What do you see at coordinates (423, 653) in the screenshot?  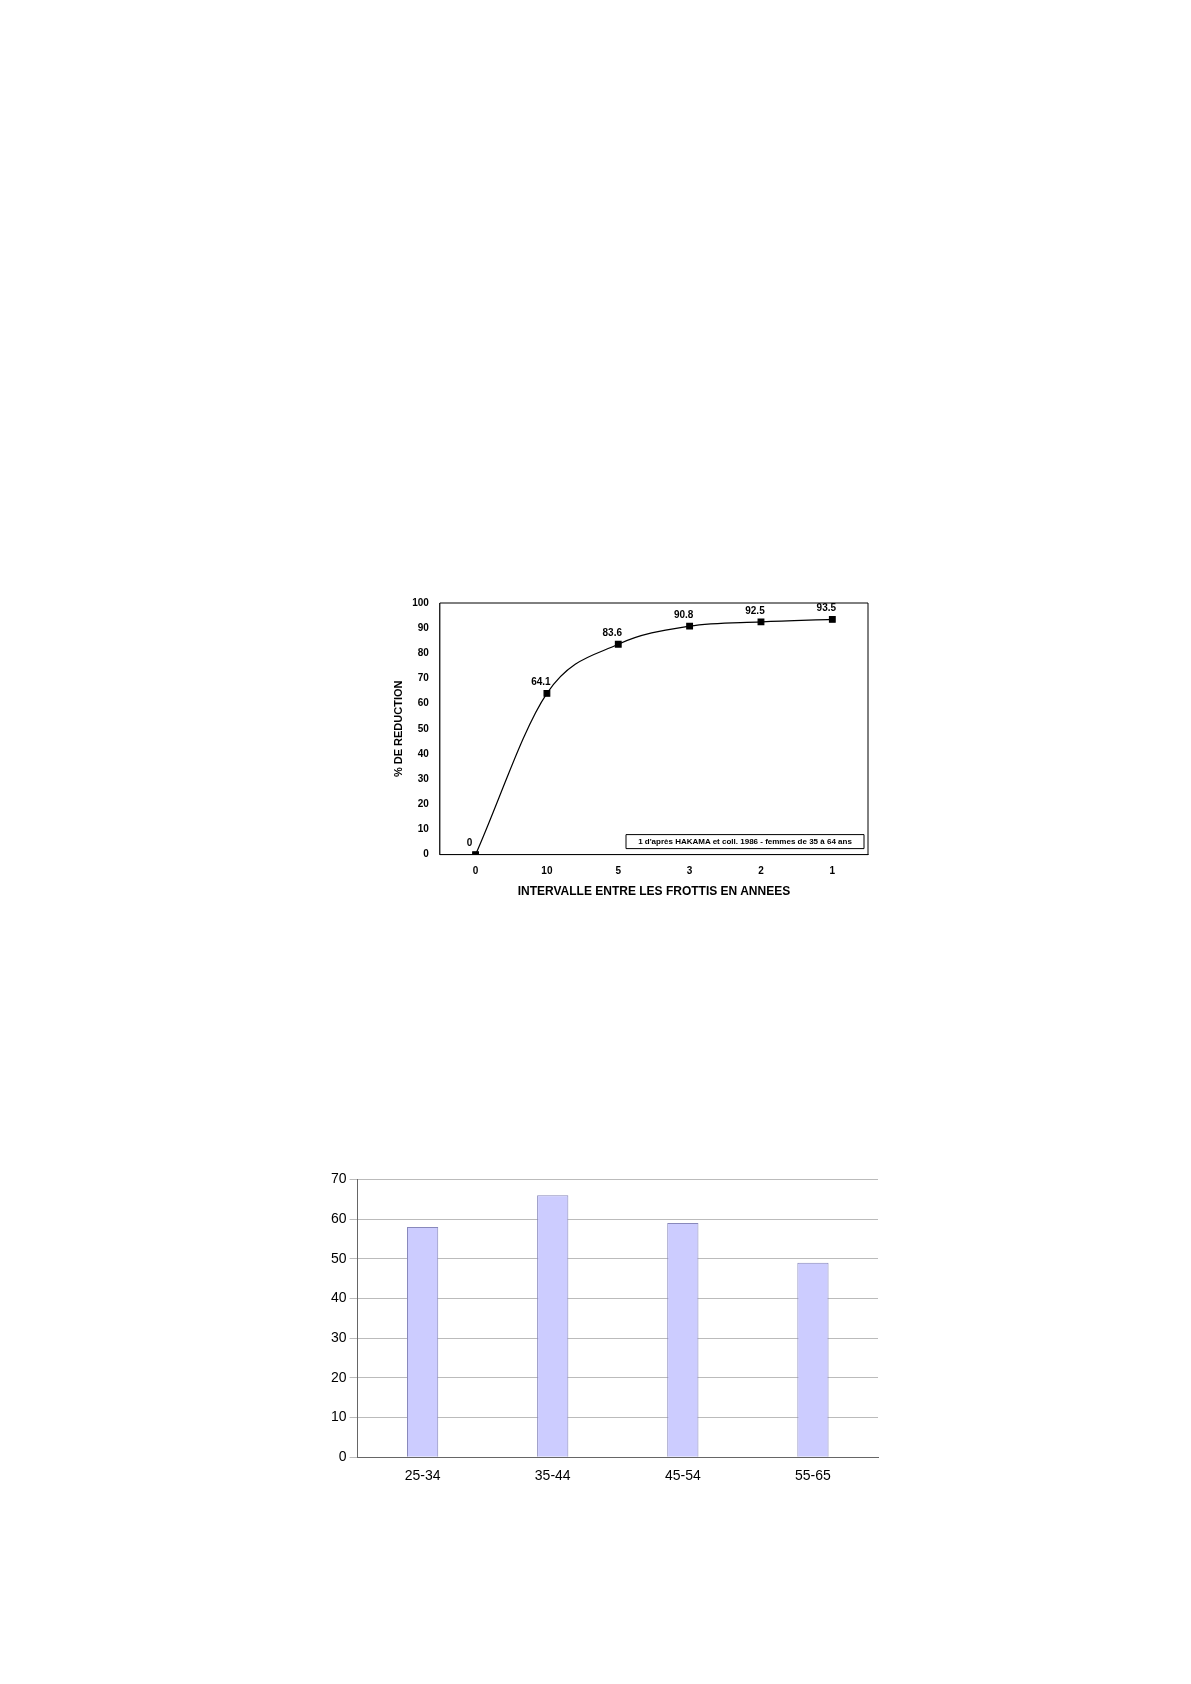 I see `y-tick-label: 80` at bounding box center [423, 653].